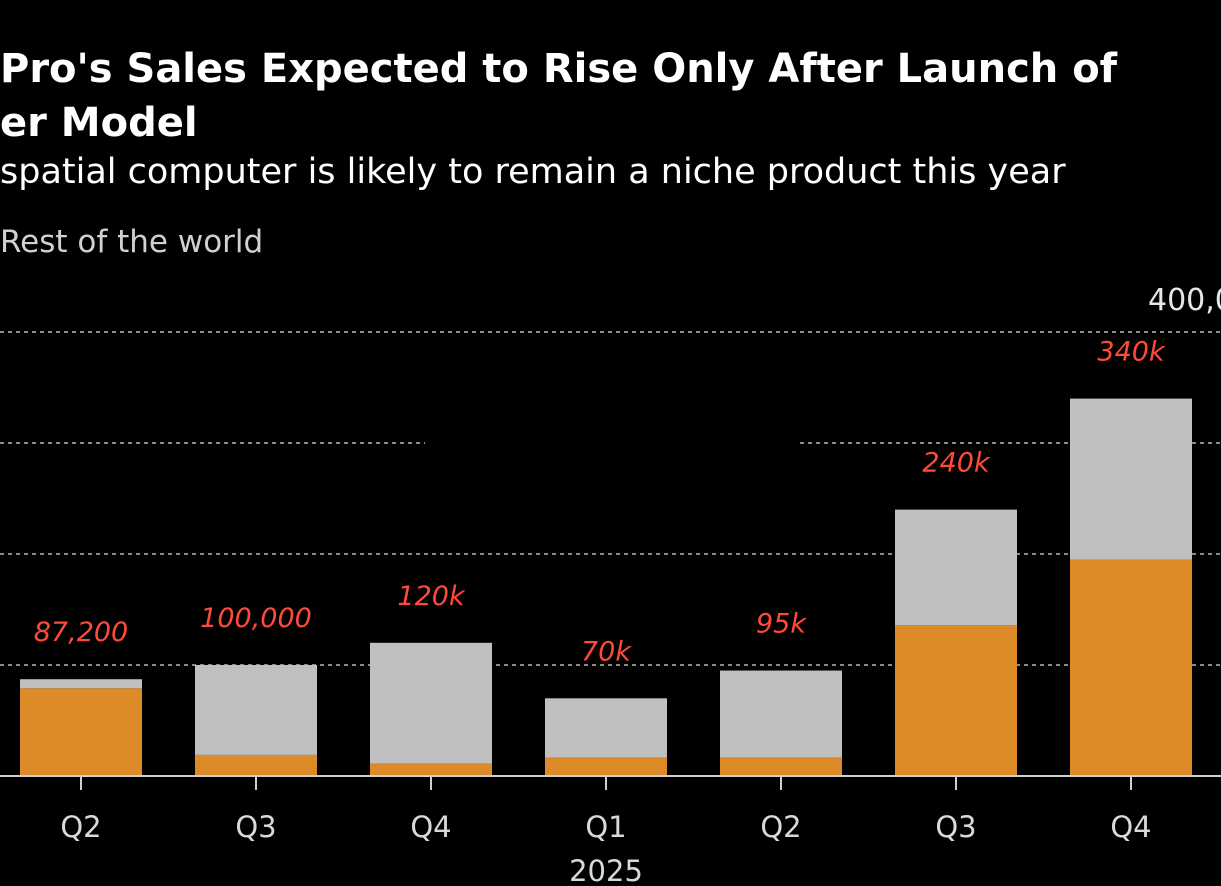 This screenshot has height=886, width=1221. Describe the element at coordinates (1131, 352) in the screenshot. I see `bar-total-label: 340k` at that location.